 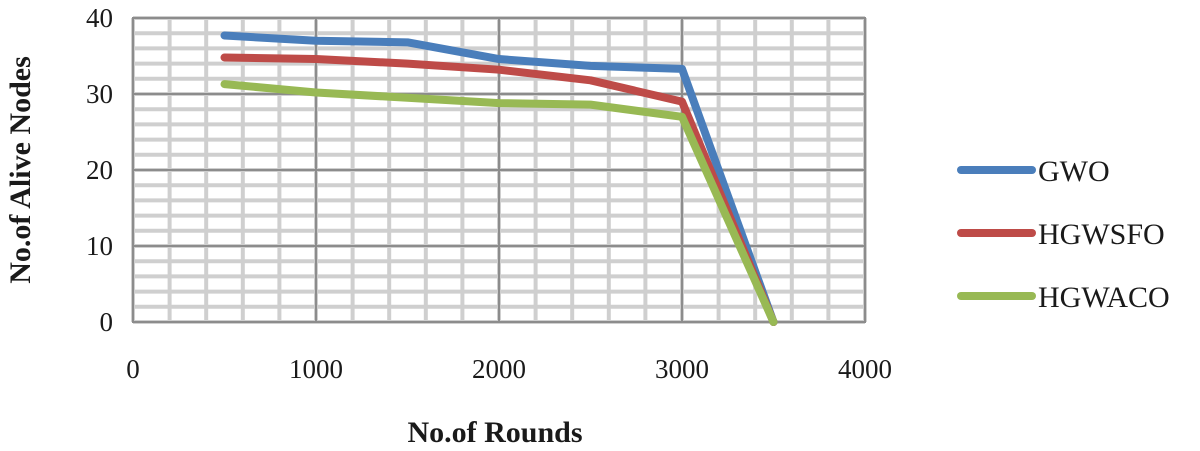 What do you see at coordinates (99, 18) in the screenshot?
I see `y-tick-label: 40` at bounding box center [99, 18].